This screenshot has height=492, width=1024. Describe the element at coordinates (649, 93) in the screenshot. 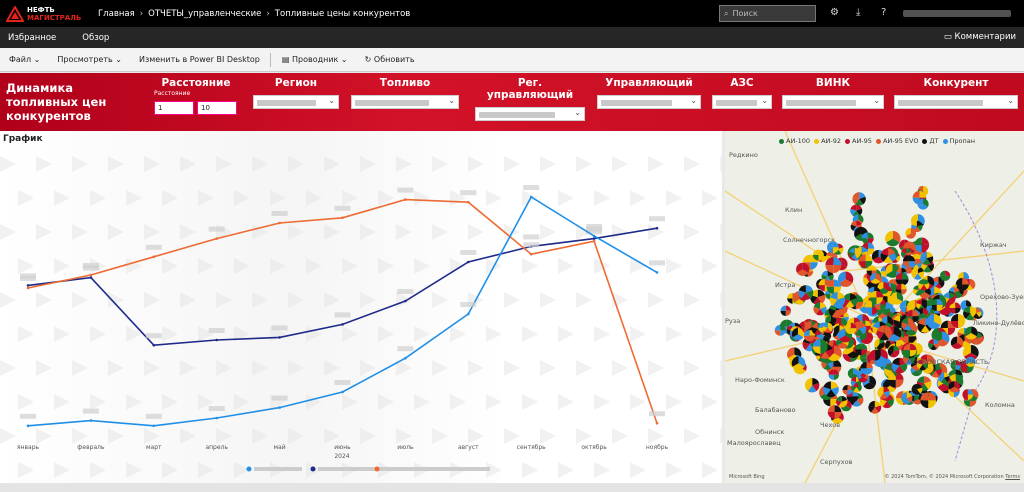

I see `slicer-manager: Управляющий ⌄` at that location.